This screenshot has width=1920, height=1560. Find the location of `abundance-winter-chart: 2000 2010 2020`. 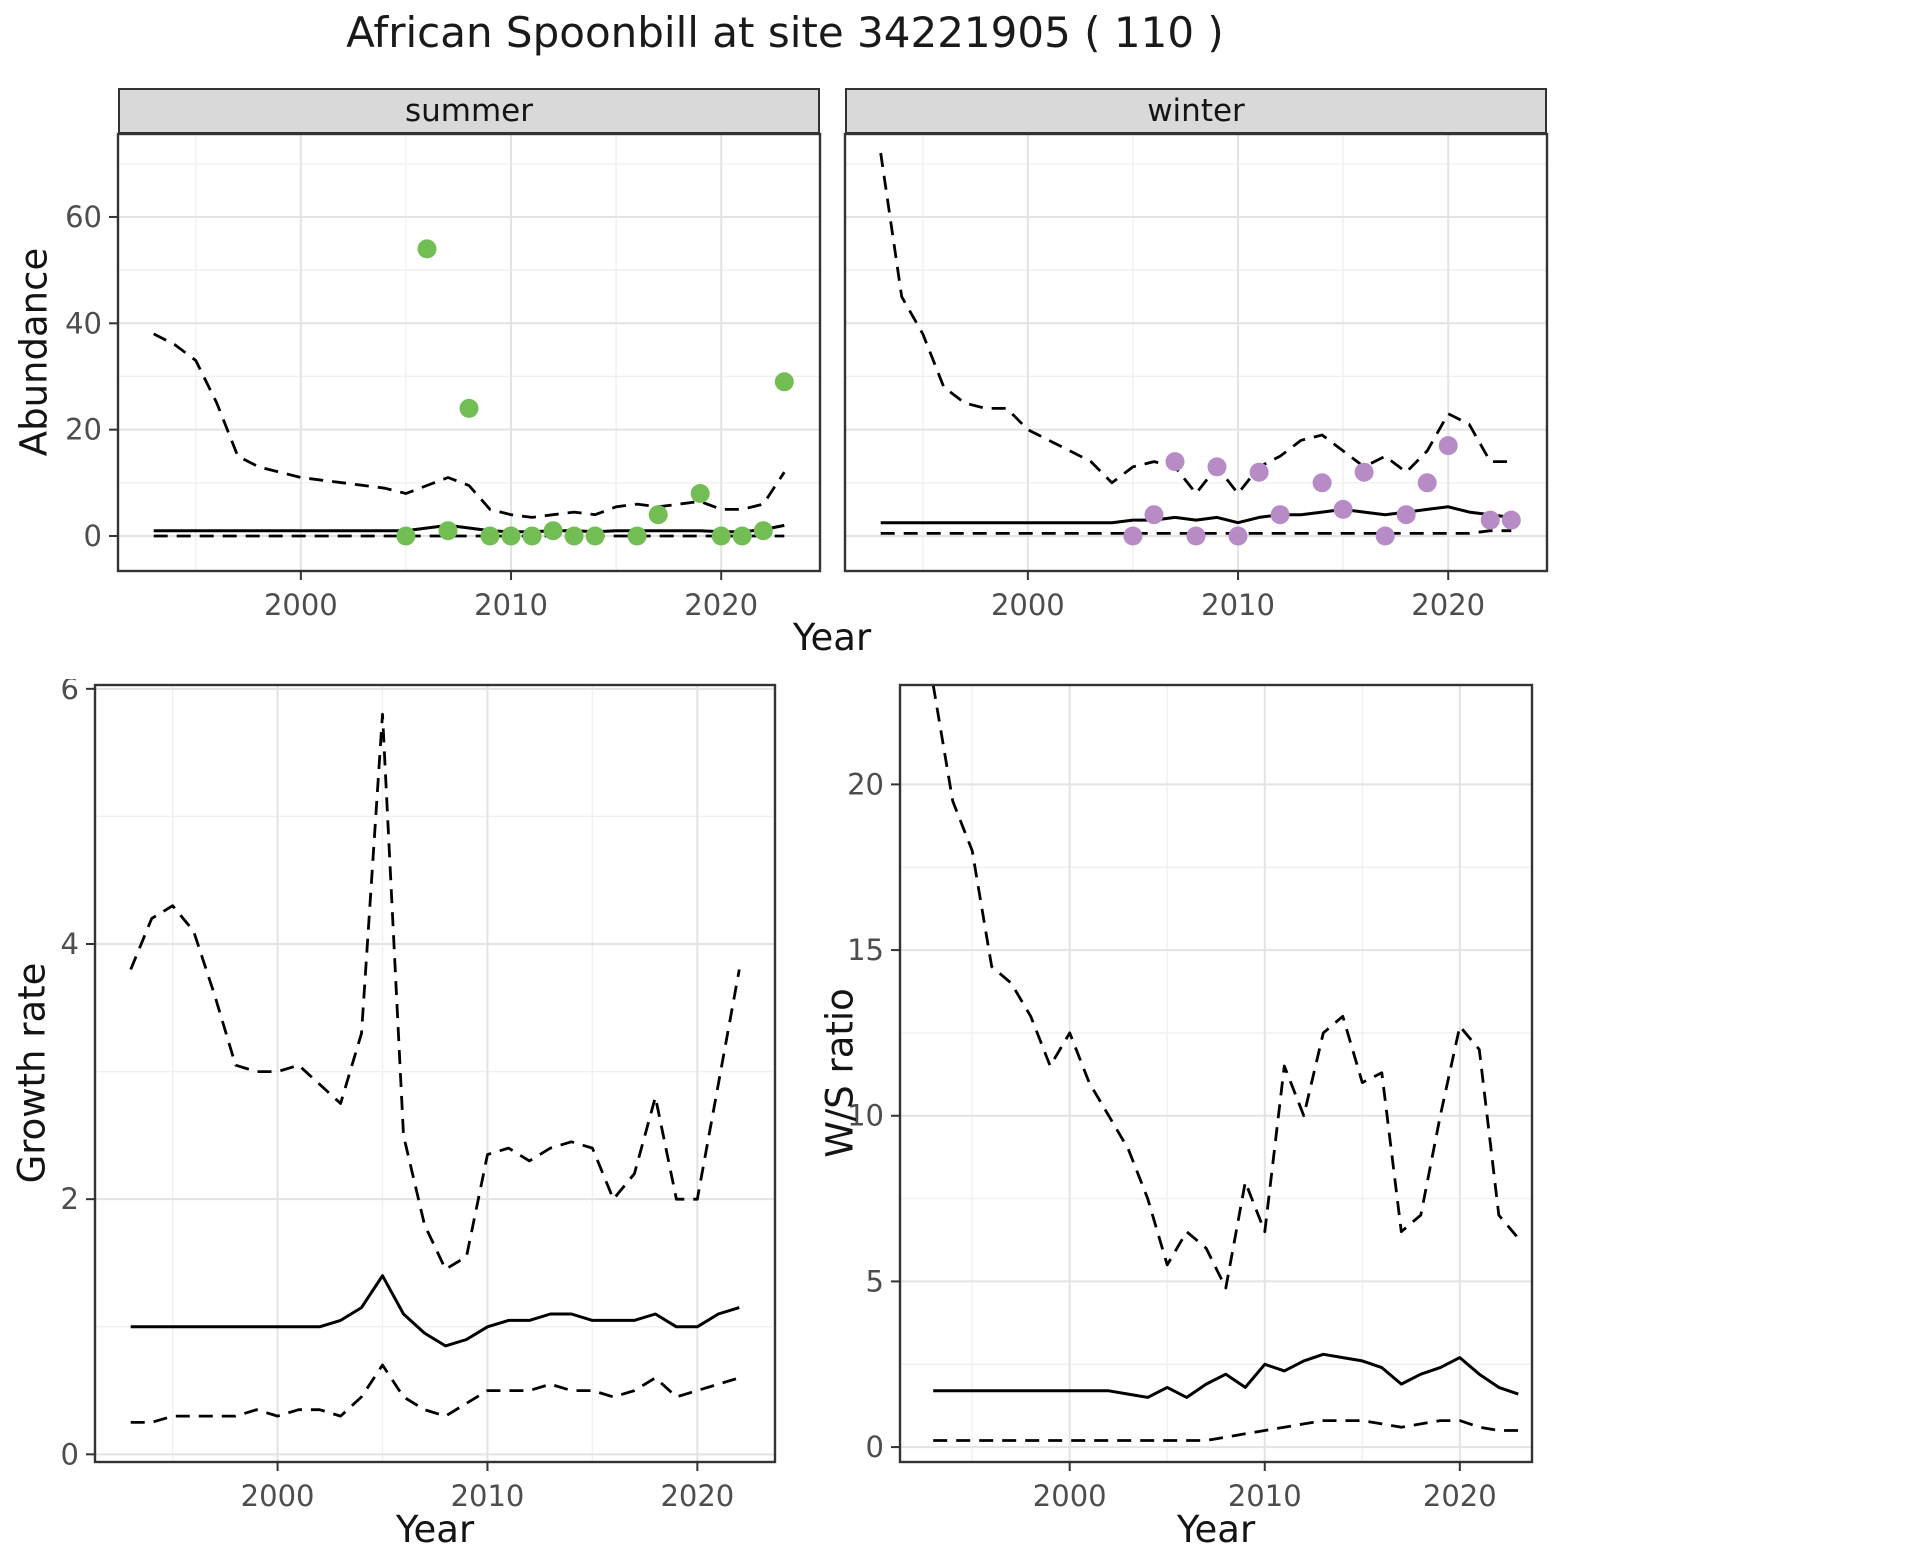

abundance-winter-chart: 2000 2010 2020 is located at coordinates (1196, 377).